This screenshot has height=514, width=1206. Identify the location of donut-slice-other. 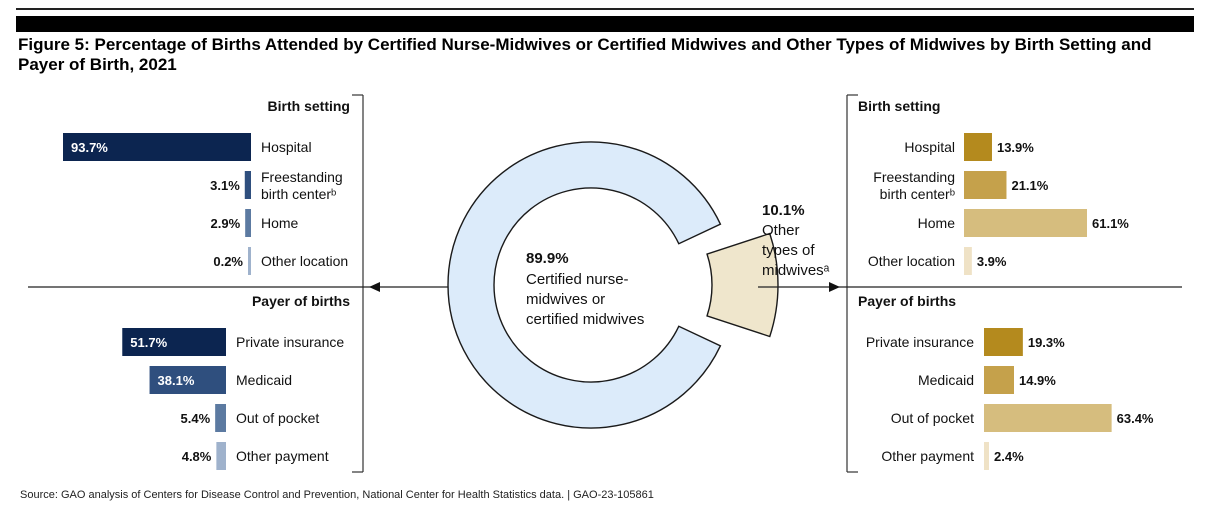
(742, 285).